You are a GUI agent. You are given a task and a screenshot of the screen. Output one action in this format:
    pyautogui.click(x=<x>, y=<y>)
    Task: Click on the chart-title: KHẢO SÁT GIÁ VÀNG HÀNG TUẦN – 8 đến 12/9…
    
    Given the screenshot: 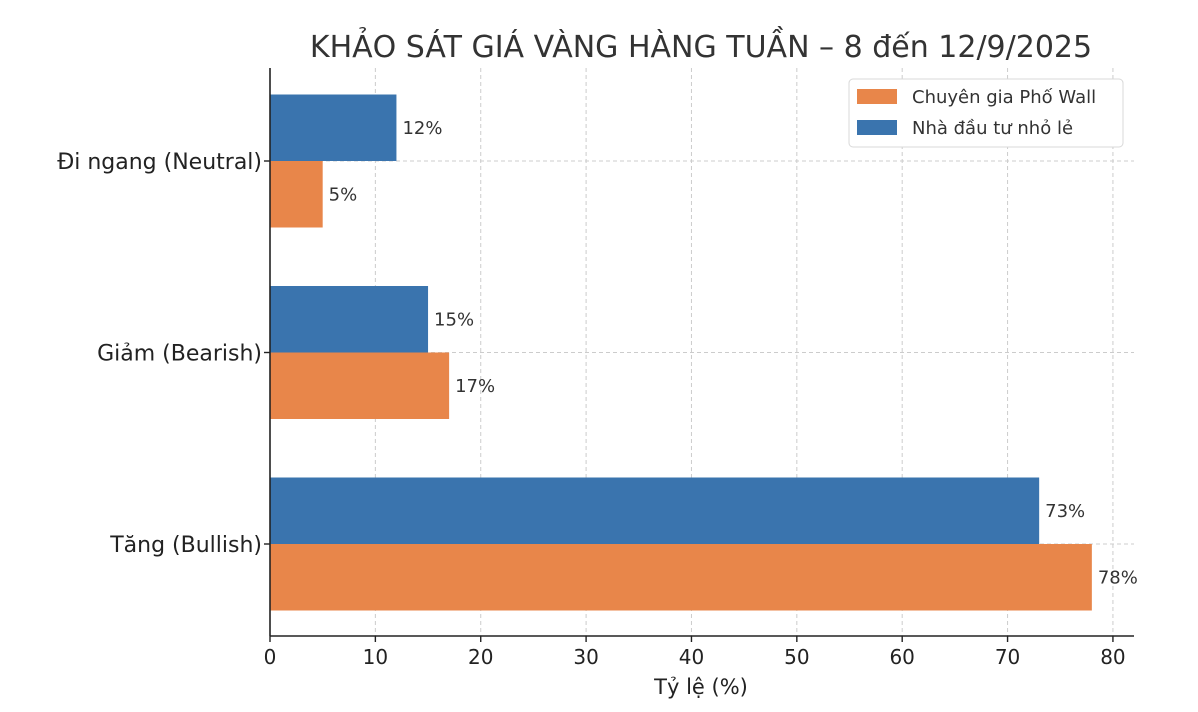 What is the action you would take?
    pyautogui.click(x=701, y=45)
    